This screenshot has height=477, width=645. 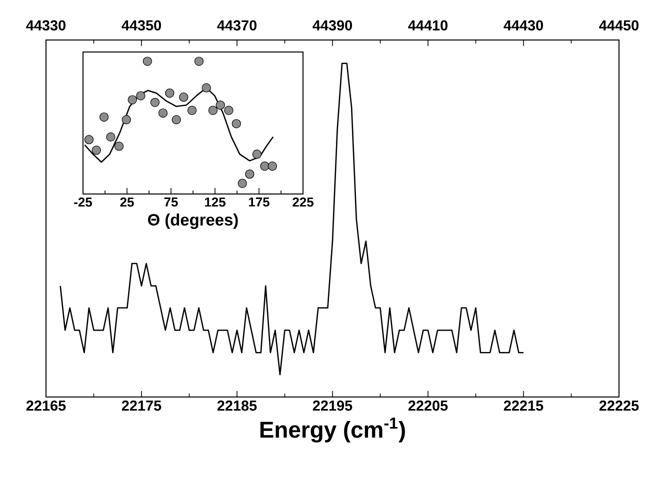 I want to click on x-tick-label: 225, so click(x=303, y=202).